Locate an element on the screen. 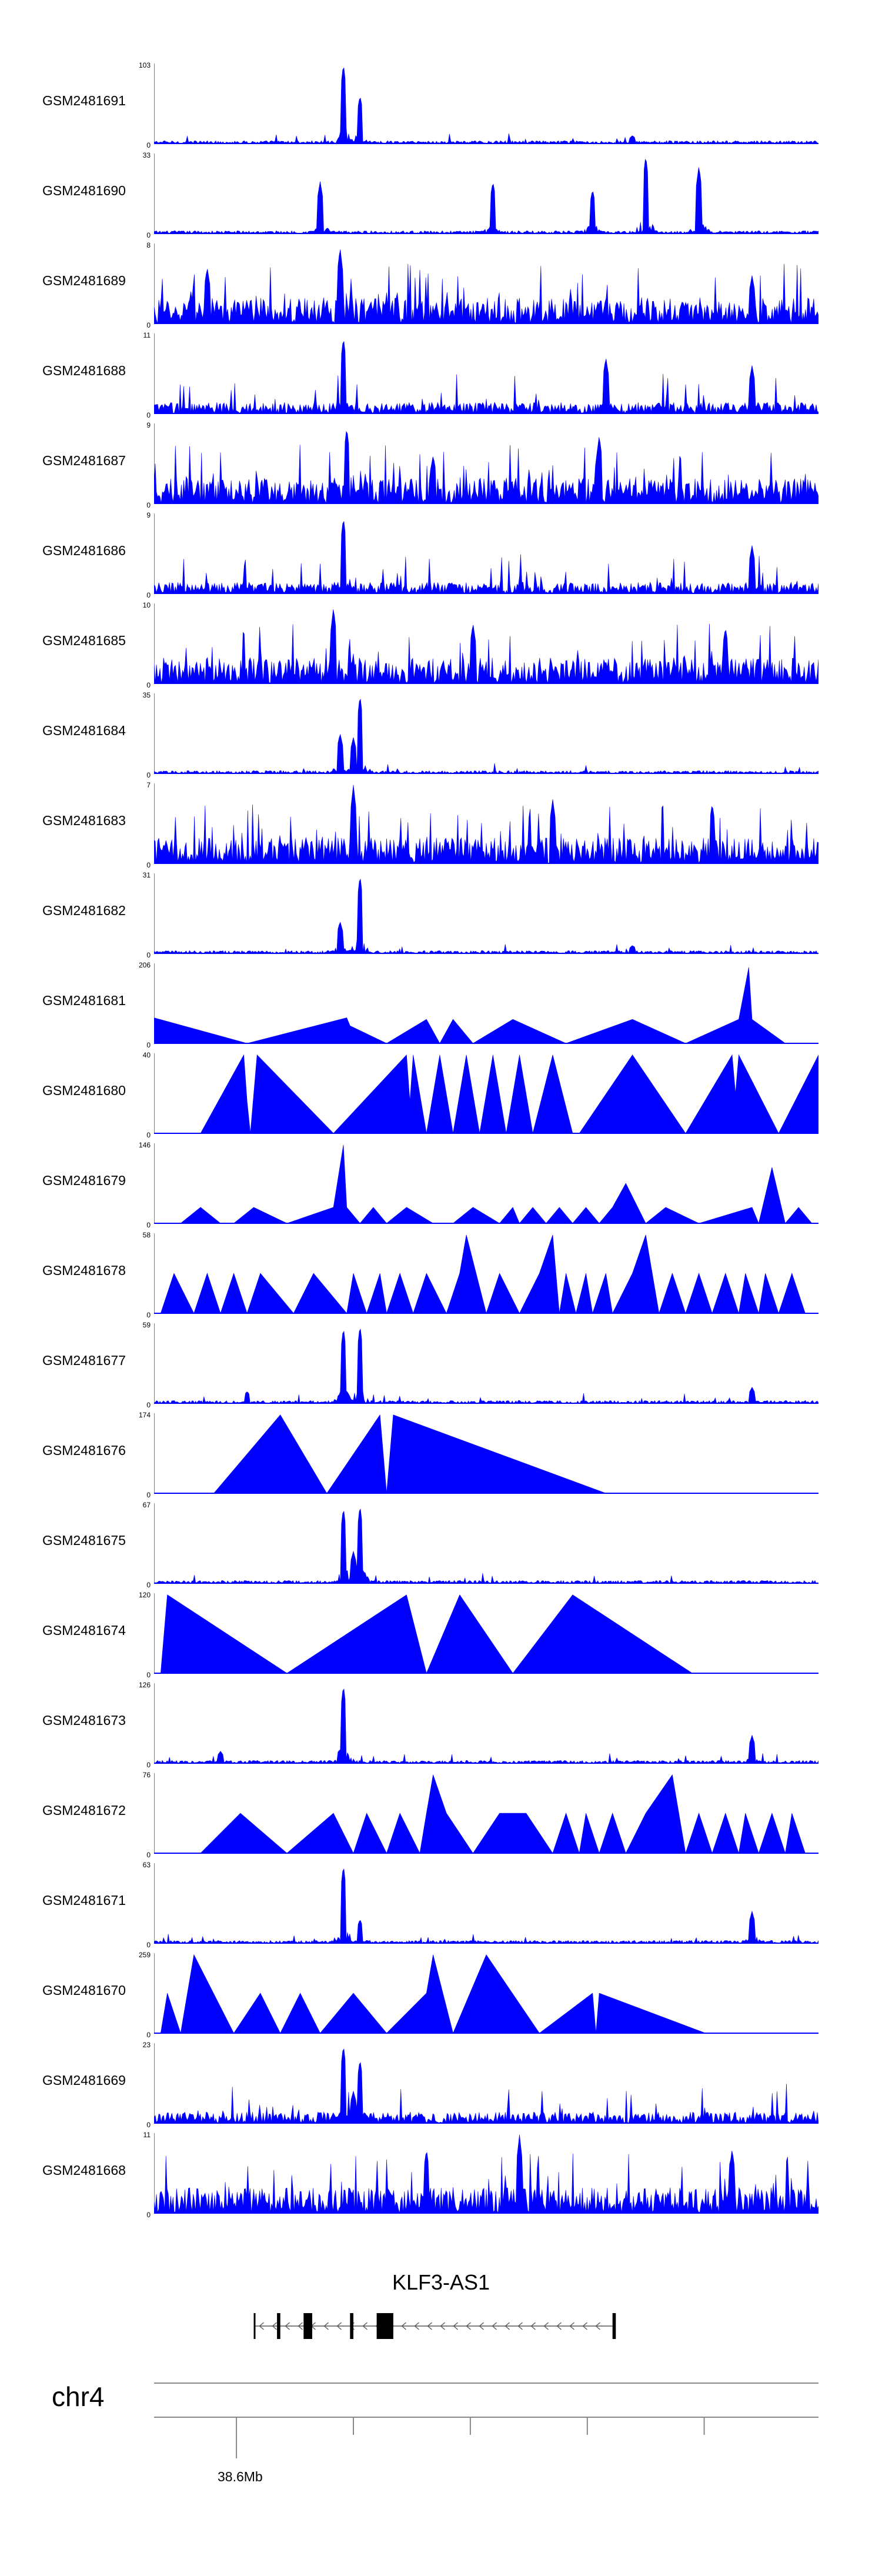 The height and width of the screenshot is (2576, 882). track-GSM2481670: GSM2481670 259 0 is located at coordinates (441, 1995).